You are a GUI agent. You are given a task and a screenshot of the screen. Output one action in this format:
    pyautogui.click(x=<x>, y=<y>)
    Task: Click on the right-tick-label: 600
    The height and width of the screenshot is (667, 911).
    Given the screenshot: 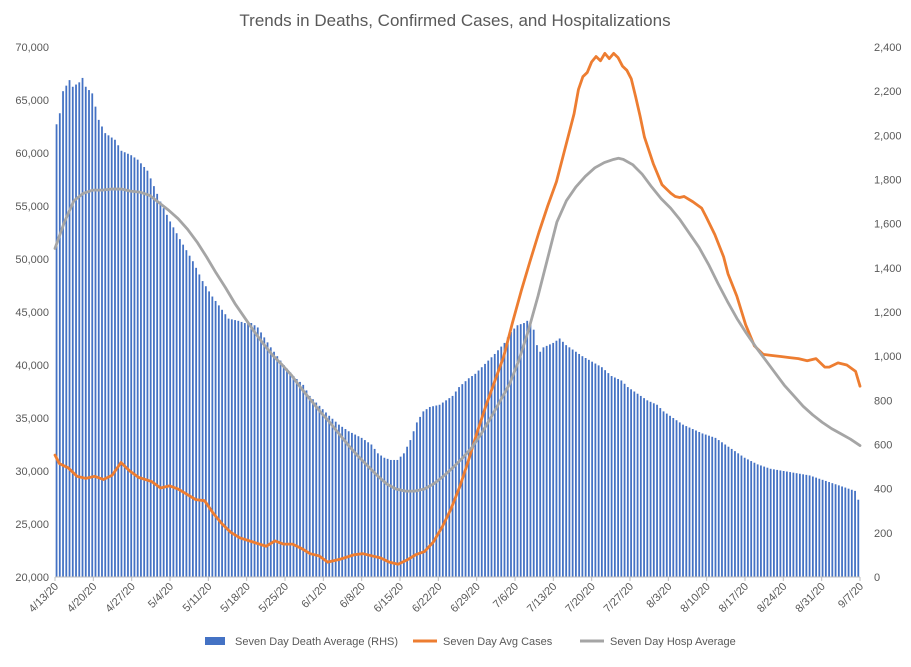 What is the action you would take?
    pyautogui.click(x=883, y=446)
    